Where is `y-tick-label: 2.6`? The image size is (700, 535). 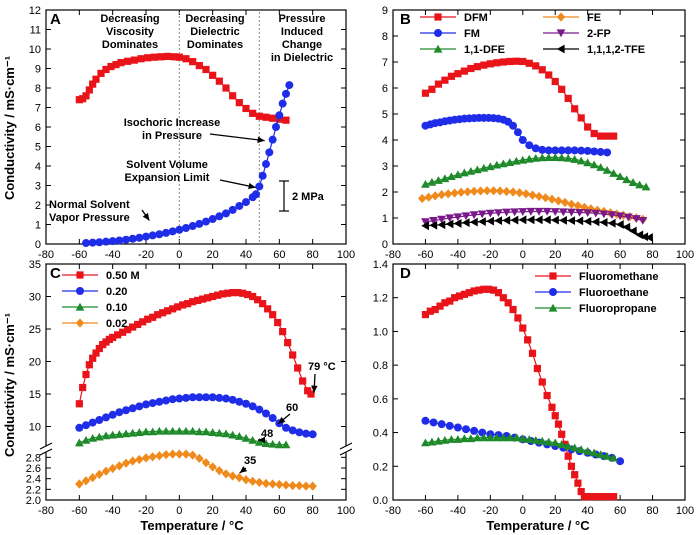 y-tick-label: 2.6 is located at coordinates (33, 469).